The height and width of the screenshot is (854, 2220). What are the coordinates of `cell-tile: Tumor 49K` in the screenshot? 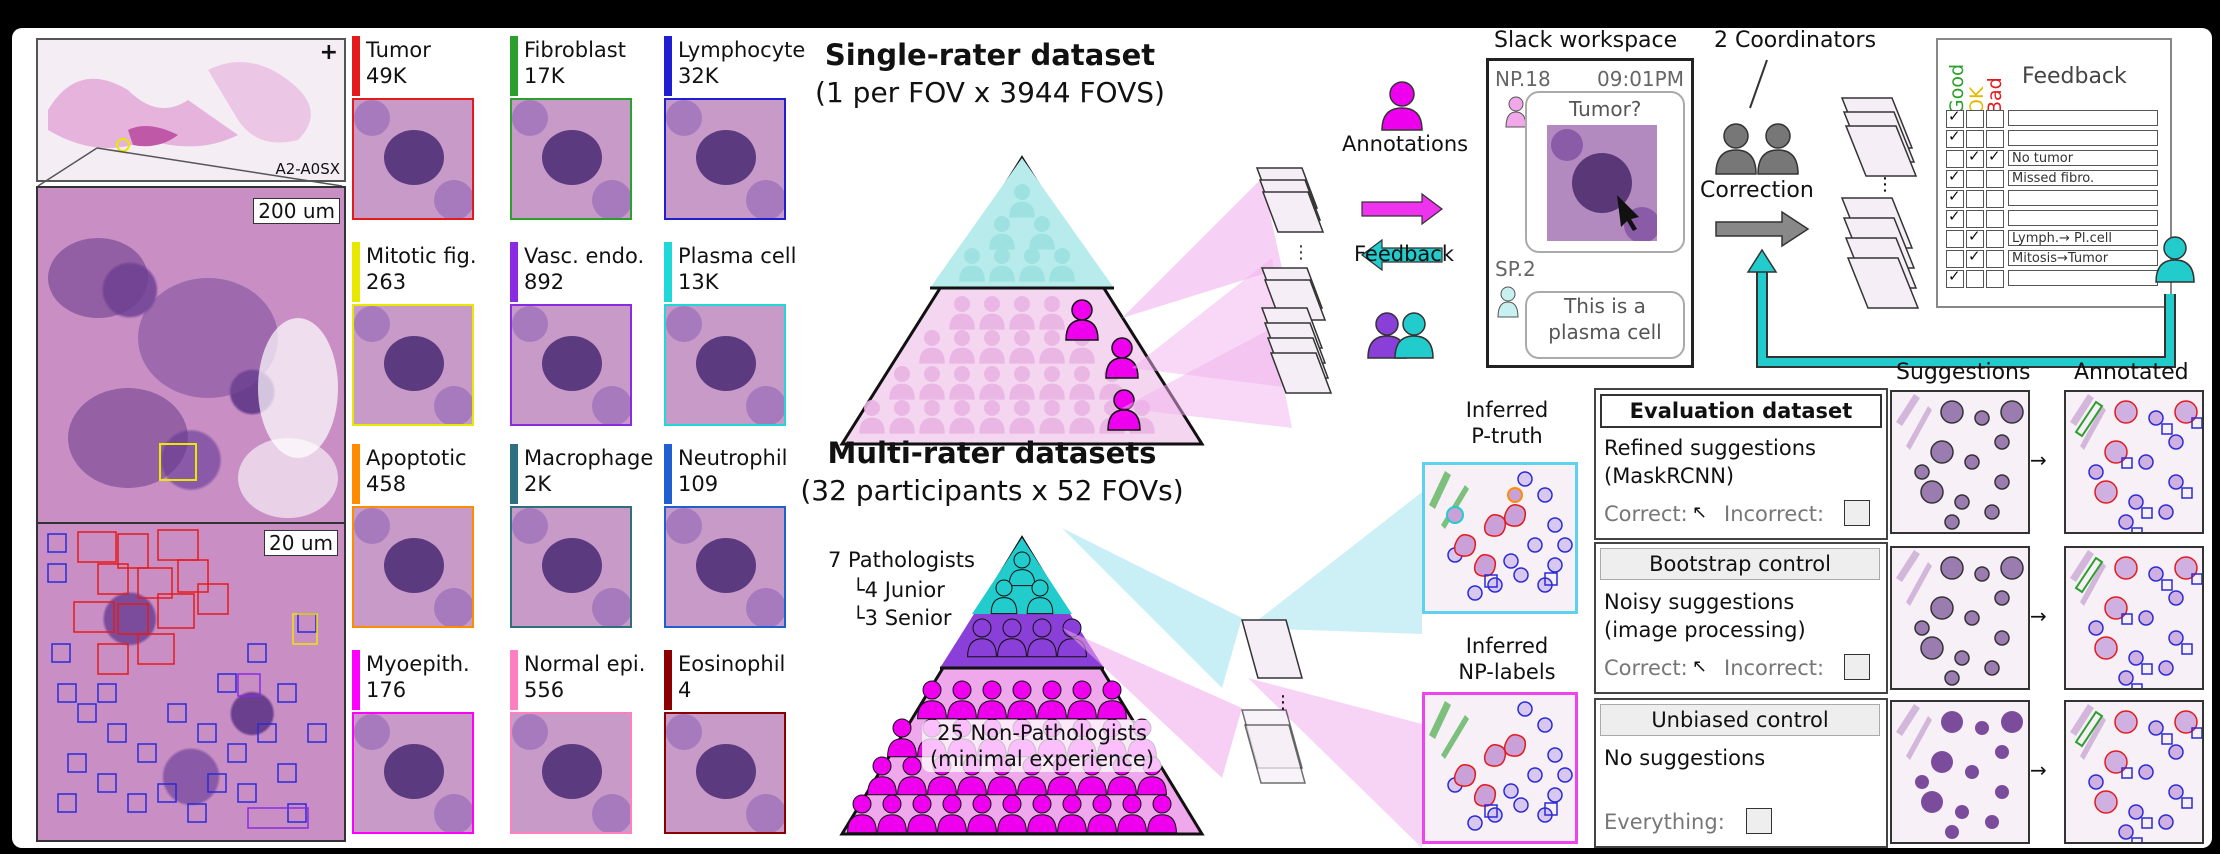 It's located at (432, 129).